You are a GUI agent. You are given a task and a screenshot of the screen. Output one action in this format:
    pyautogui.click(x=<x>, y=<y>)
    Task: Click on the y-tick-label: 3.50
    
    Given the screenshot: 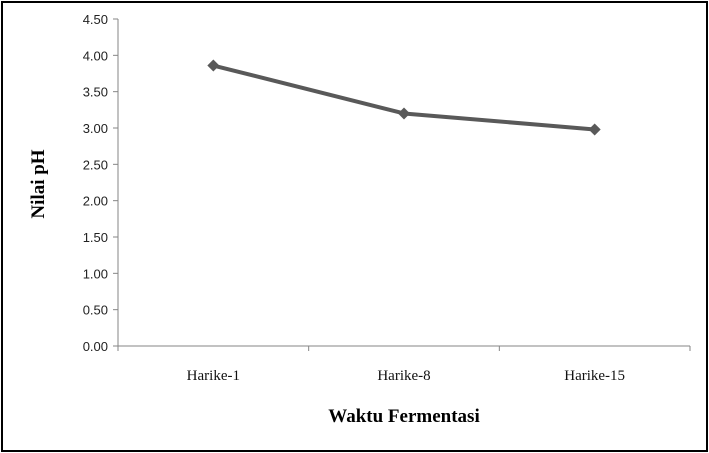 What is the action you would take?
    pyautogui.click(x=95, y=92)
    